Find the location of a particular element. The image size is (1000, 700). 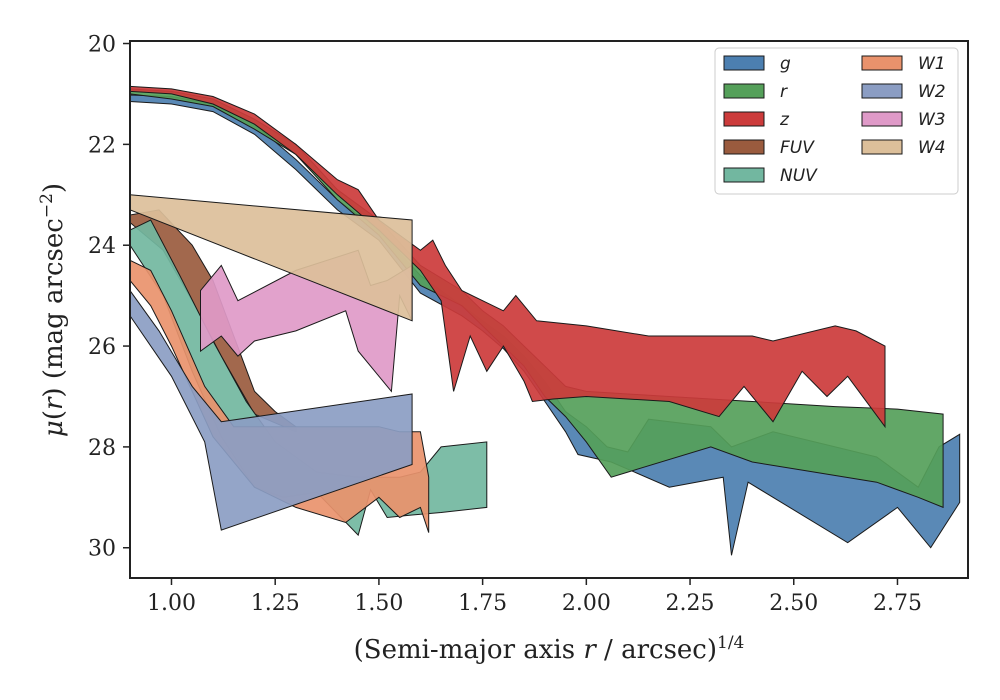

y-axis: 20 22 24 26 28 30 is located at coordinates (109, 297).